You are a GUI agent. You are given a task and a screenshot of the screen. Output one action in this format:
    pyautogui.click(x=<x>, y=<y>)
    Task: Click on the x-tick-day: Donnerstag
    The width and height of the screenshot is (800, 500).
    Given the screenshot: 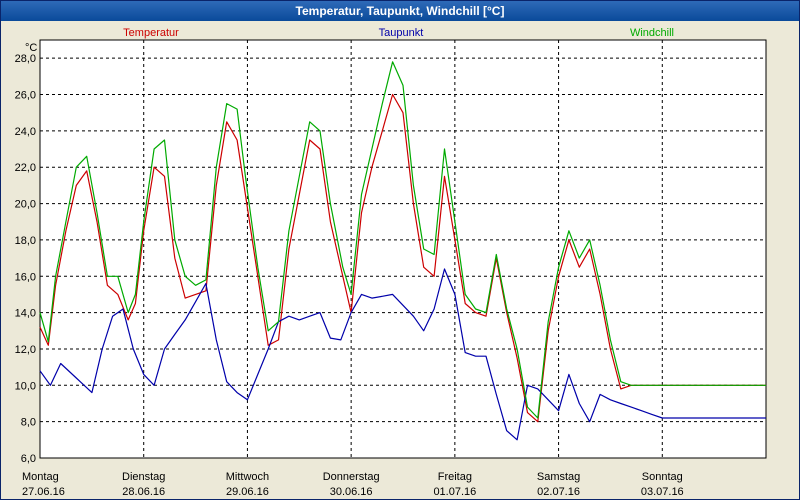 What is the action you would take?
    pyautogui.click(x=351, y=477)
    